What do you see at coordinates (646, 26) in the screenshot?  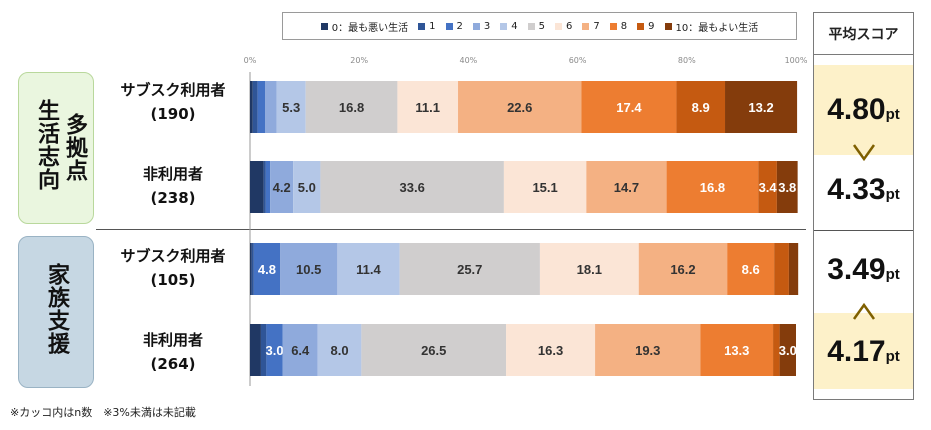 I see `legend-item: 9` at bounding box center [646, 26].